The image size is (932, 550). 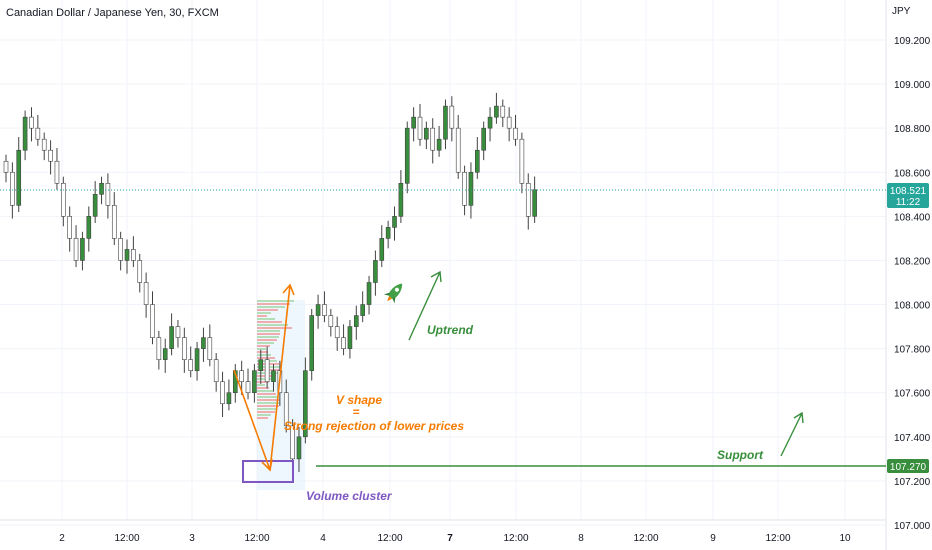 What do you see at coordinates (912, 394) in the screenshot?
I see `price-tick-label: 107.600` at bounding box center [912, 394].